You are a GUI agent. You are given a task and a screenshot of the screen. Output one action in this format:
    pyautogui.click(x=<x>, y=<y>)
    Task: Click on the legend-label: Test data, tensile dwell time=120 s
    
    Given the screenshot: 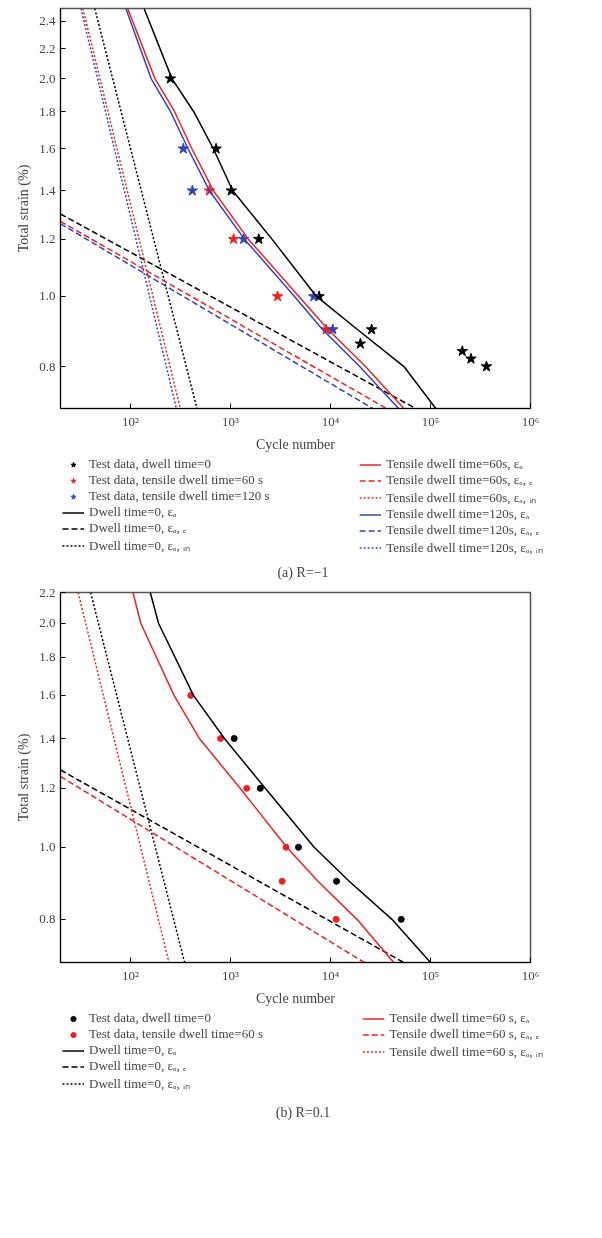 What is the action you would take?
    pyautogui.click(x=179, y=496)
    